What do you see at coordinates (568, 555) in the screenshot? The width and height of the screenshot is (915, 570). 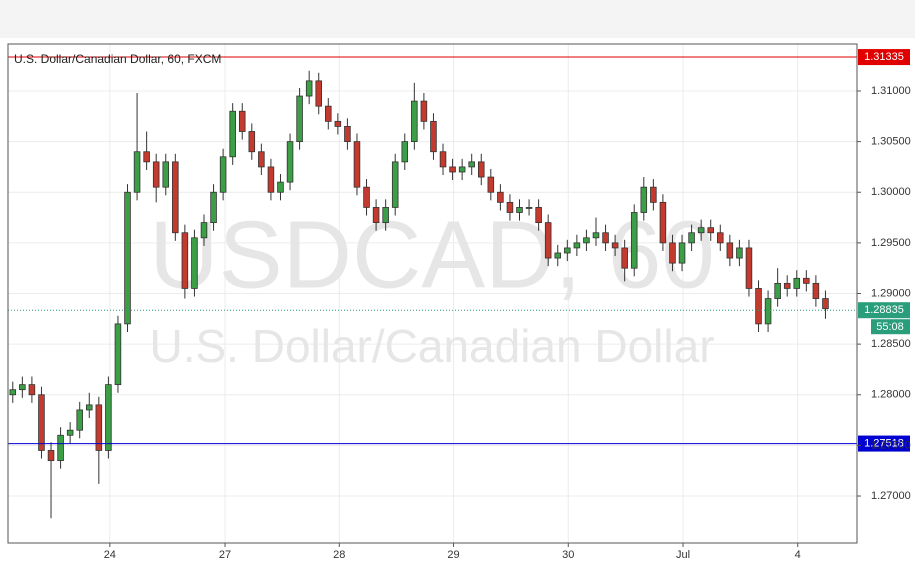 I see `x-tick-label: 30` at bounding box center [568, 555].